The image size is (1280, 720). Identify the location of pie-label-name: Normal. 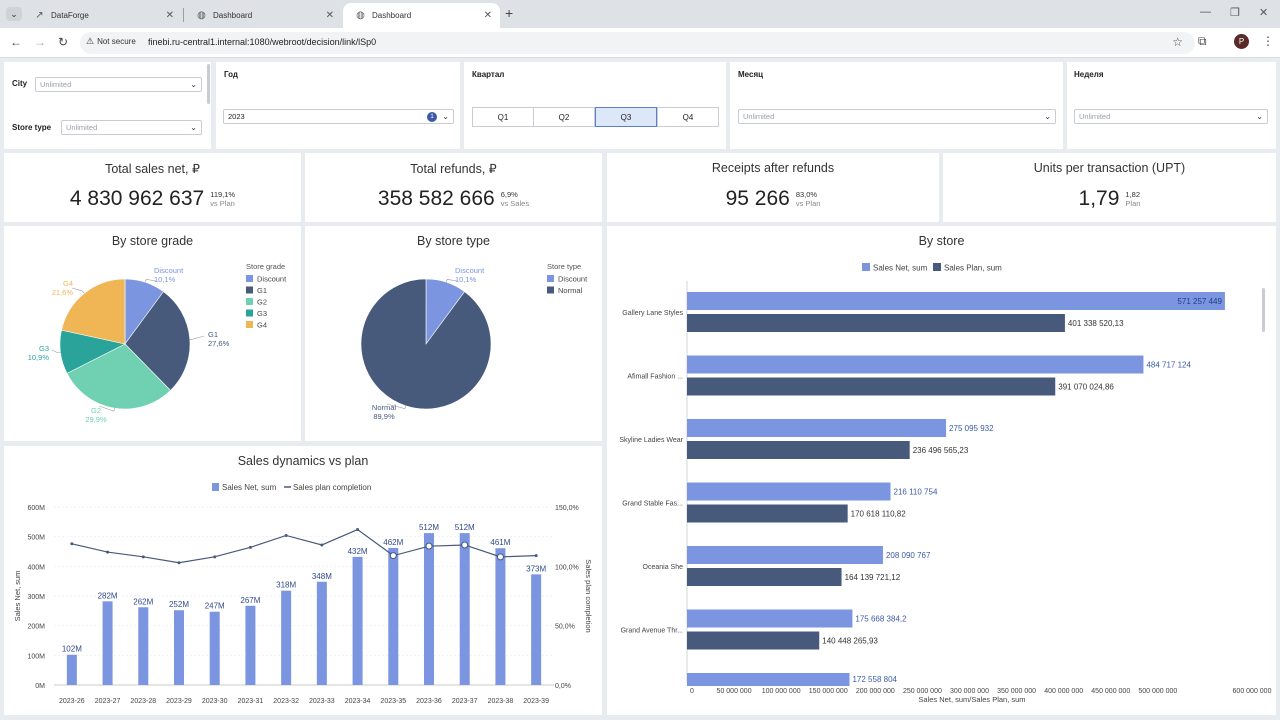
(384, 407).